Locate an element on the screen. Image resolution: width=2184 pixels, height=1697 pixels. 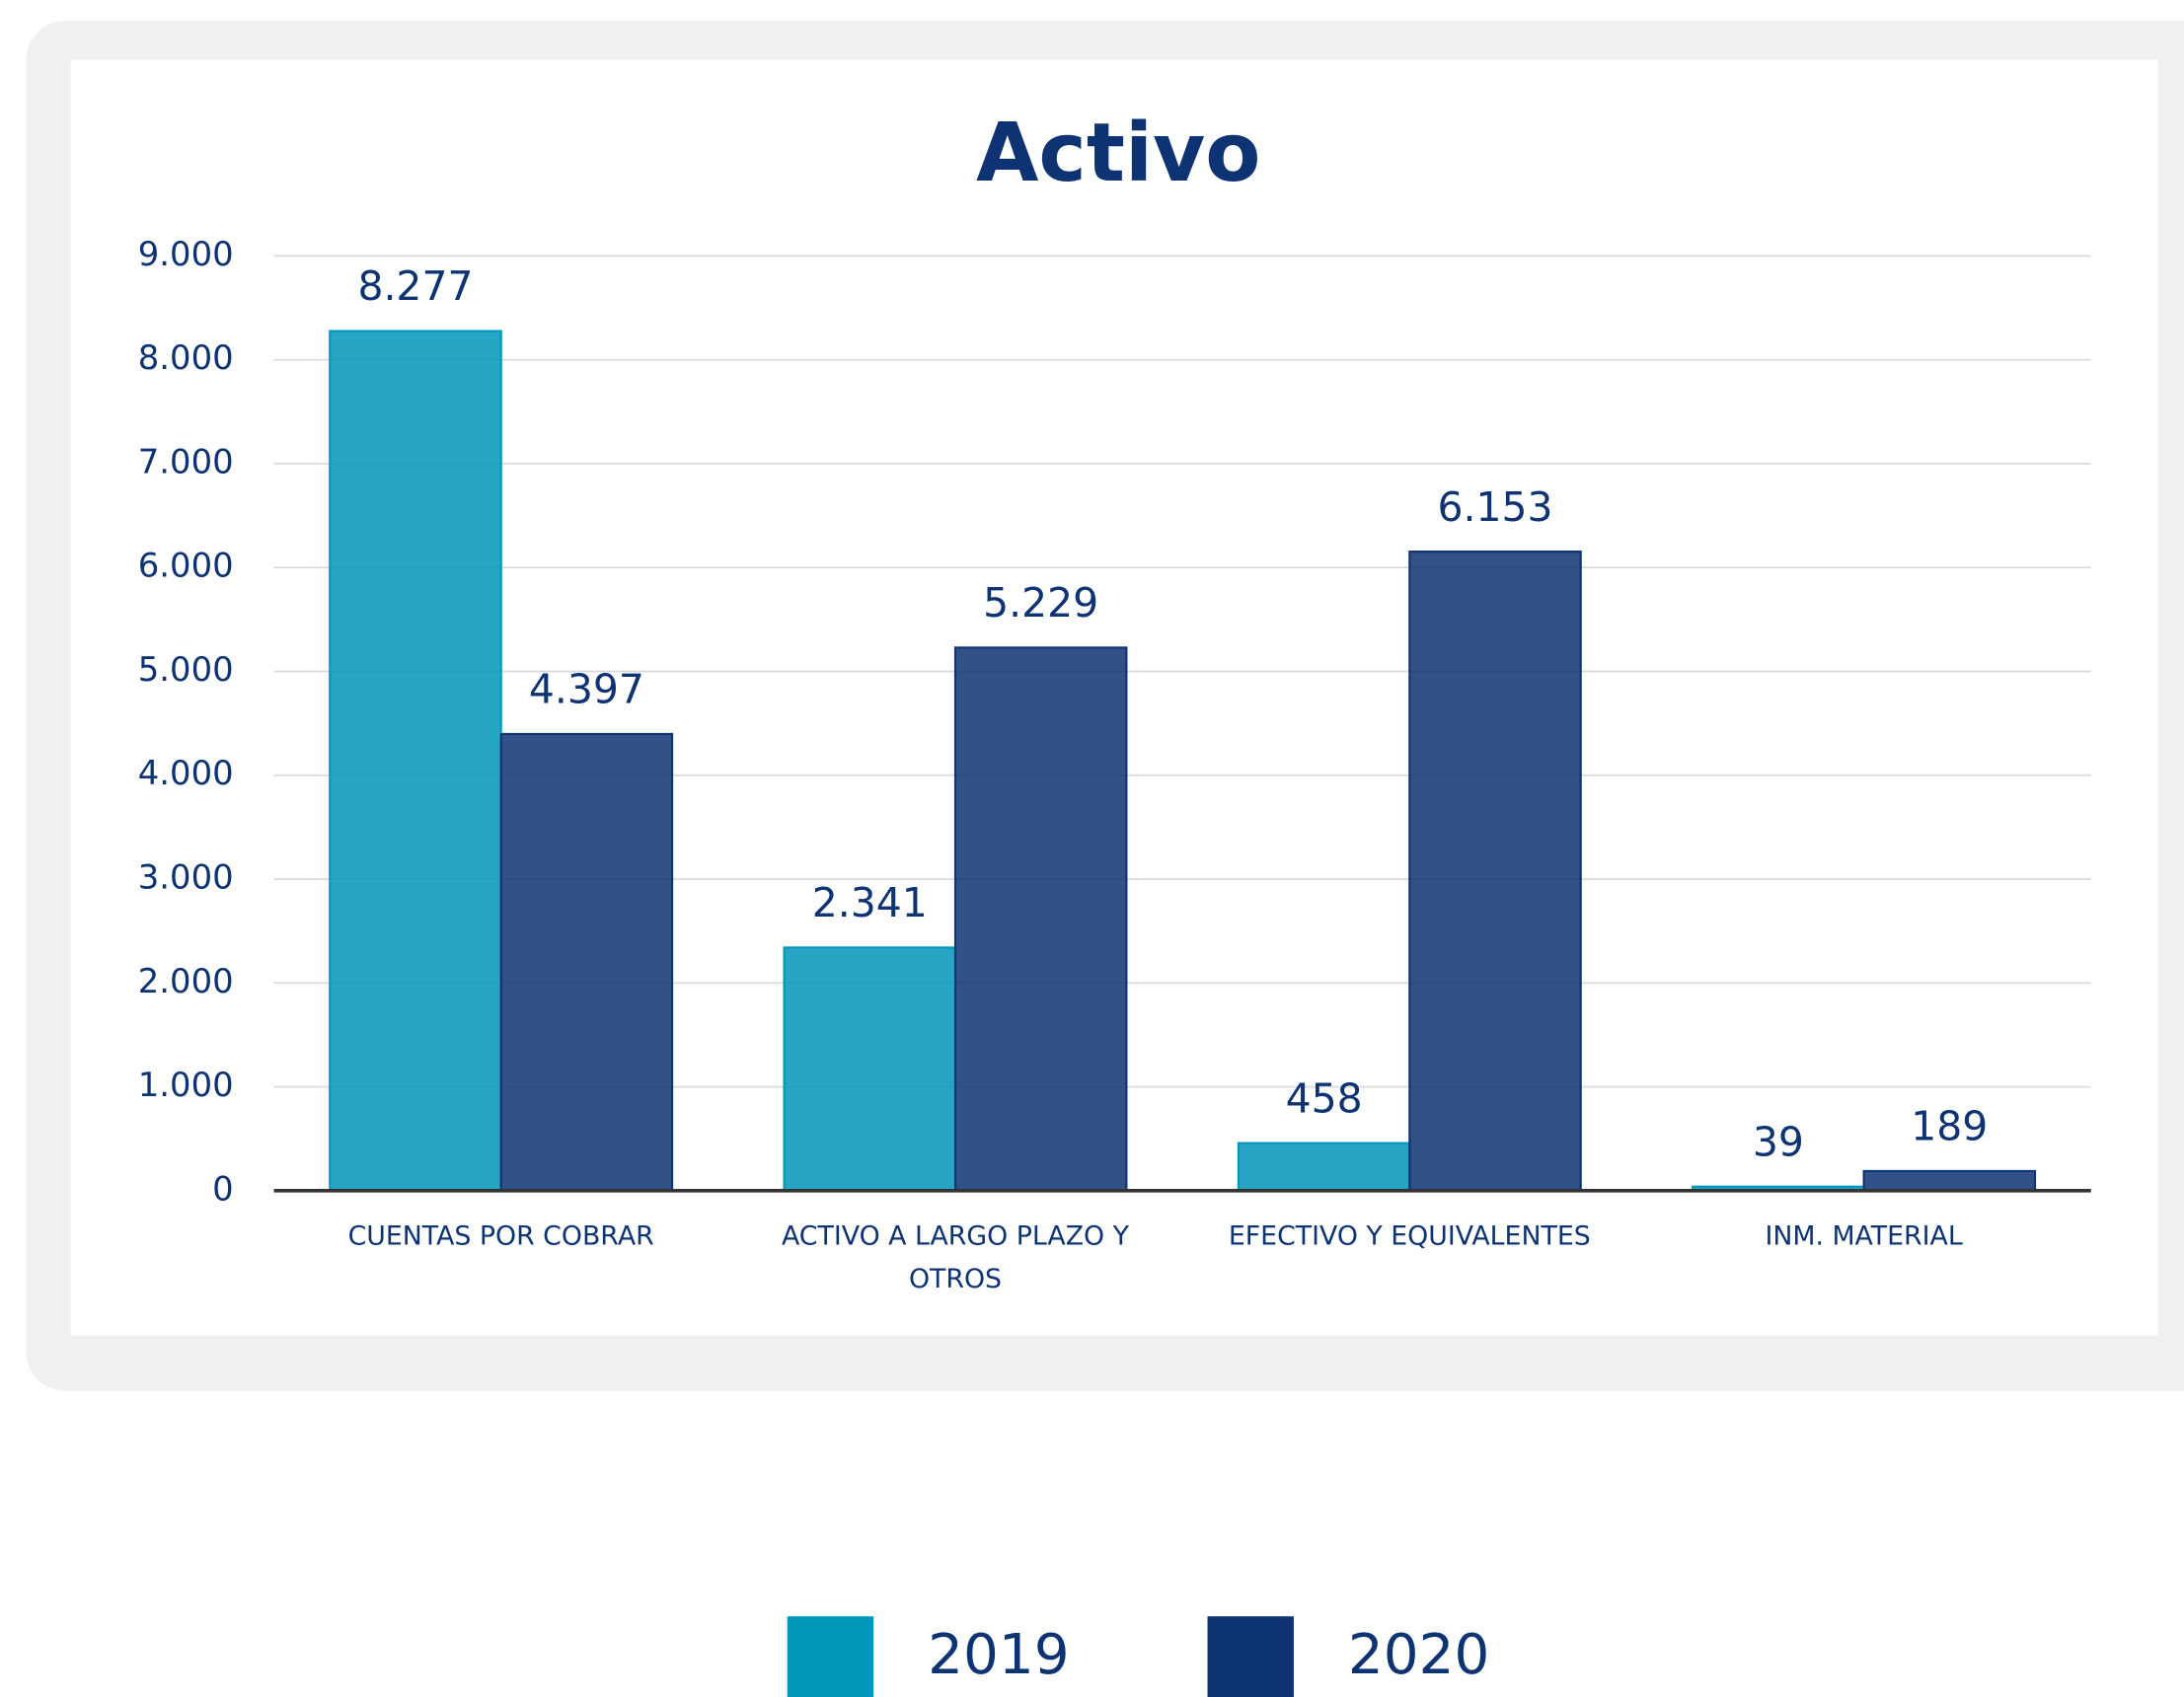
x-tick-label: INM. MATERIAL is located at coordinates (1863, 1235).